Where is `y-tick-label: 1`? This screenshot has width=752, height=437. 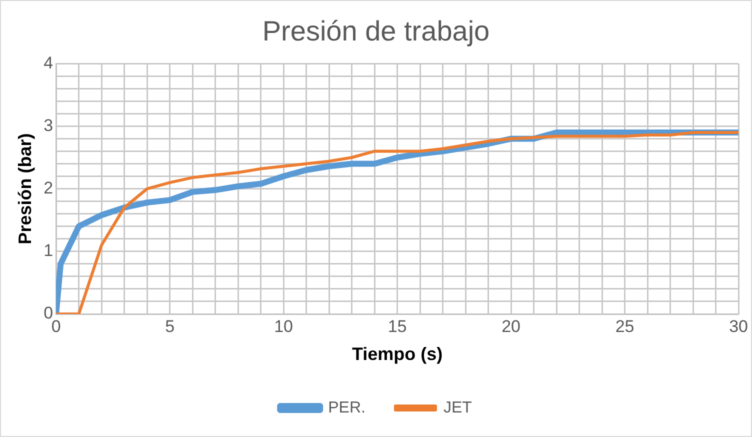
y-tick-label: 1 is located at coordinates (49, 250).